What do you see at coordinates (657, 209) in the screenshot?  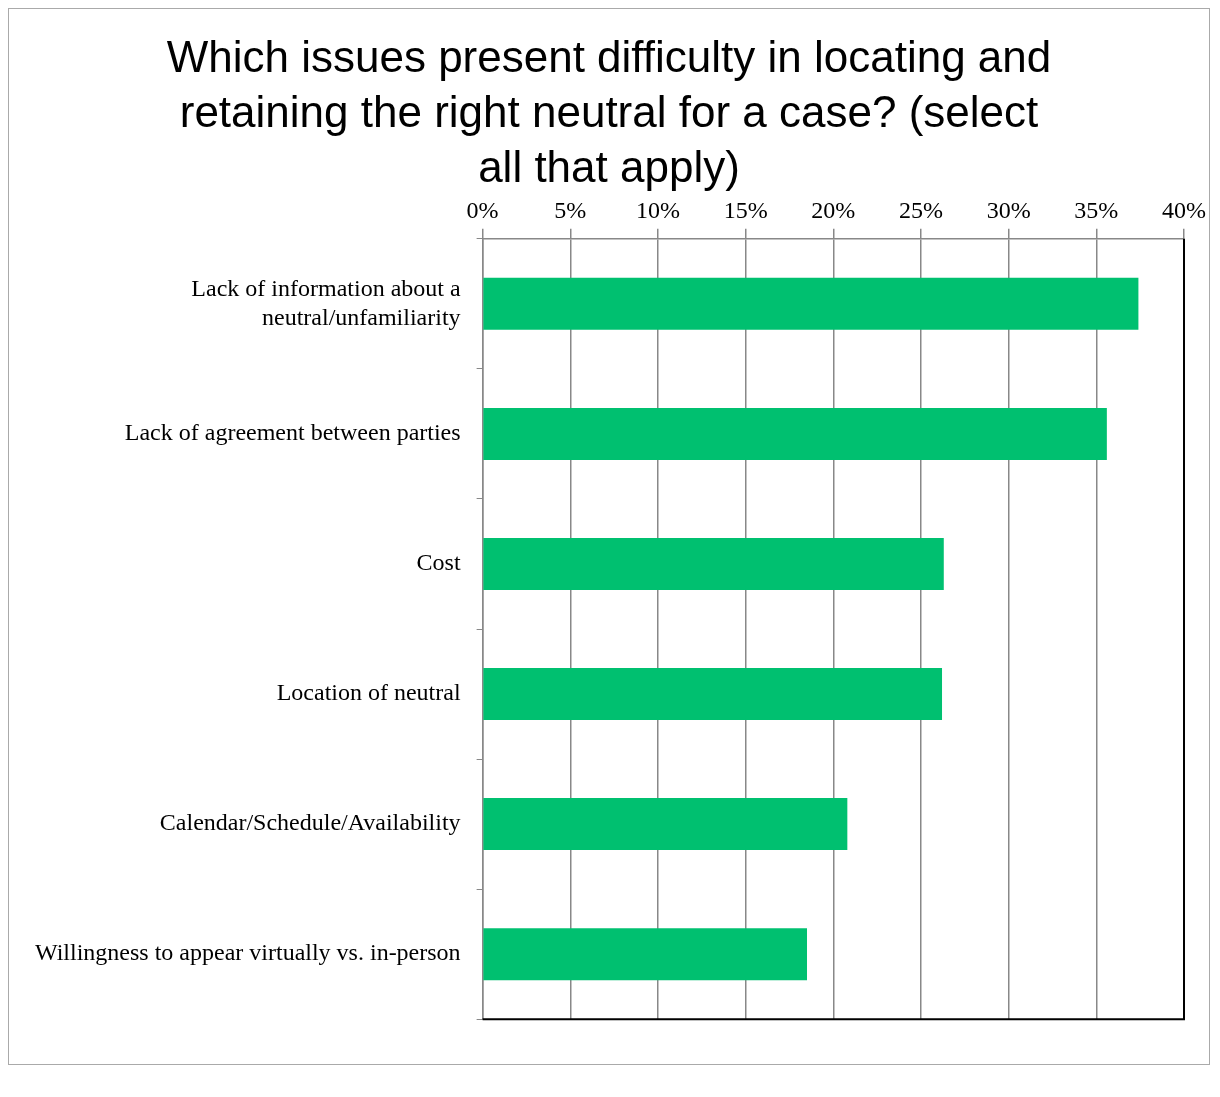 I see `x-tick-label: 10%` at bounding box center [657, 209].